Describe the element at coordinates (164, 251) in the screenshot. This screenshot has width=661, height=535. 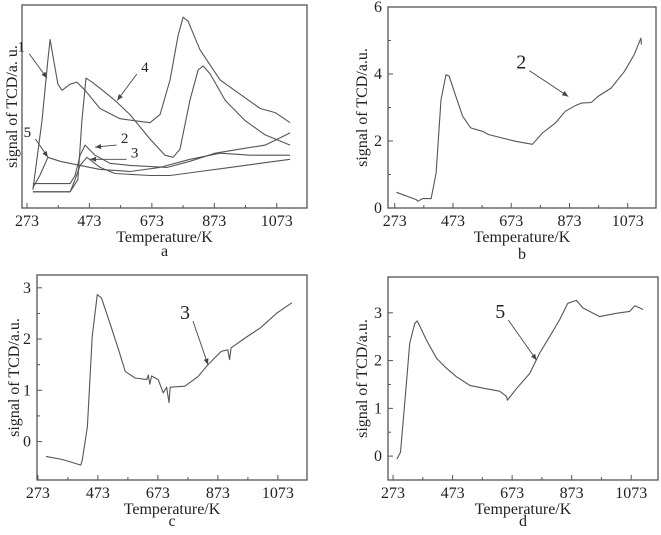
I see `panel-caption: a` at that location.